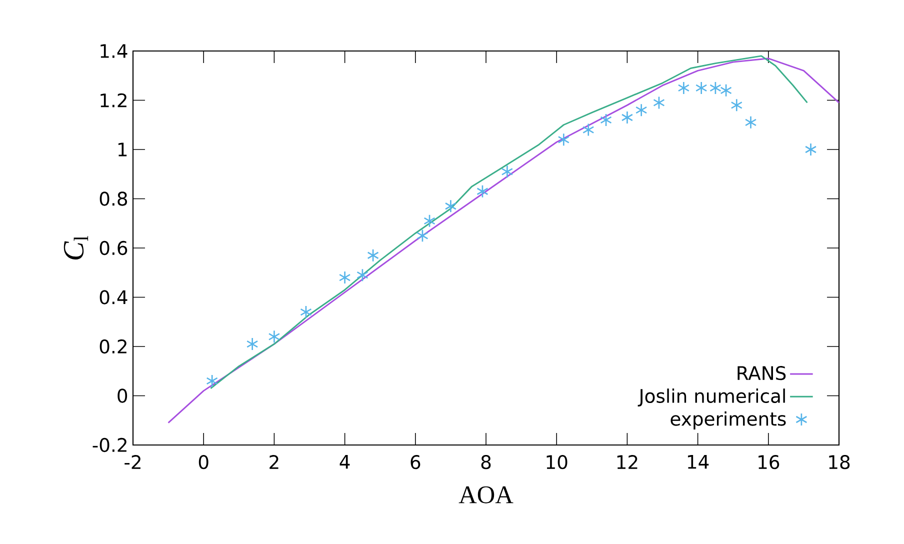 This screenshot has width=904, height=544. I want to click on y-axis-title: C$_{l}$, so click(76, 248).